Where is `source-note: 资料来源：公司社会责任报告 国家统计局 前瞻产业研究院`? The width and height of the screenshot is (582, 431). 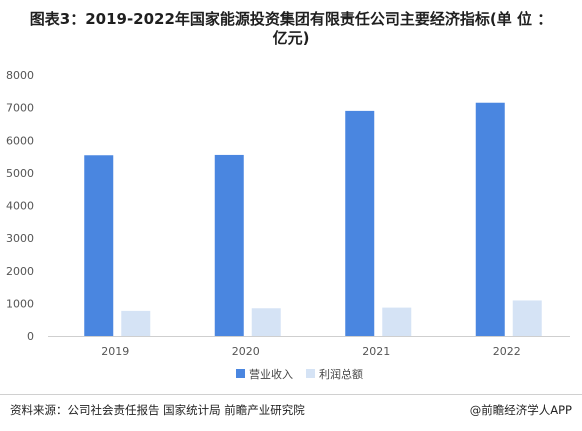
source-note: 资料来源：公司社会责任报告 国家统计局 前瞻产业研究院 is located at coordinates (157, 410).